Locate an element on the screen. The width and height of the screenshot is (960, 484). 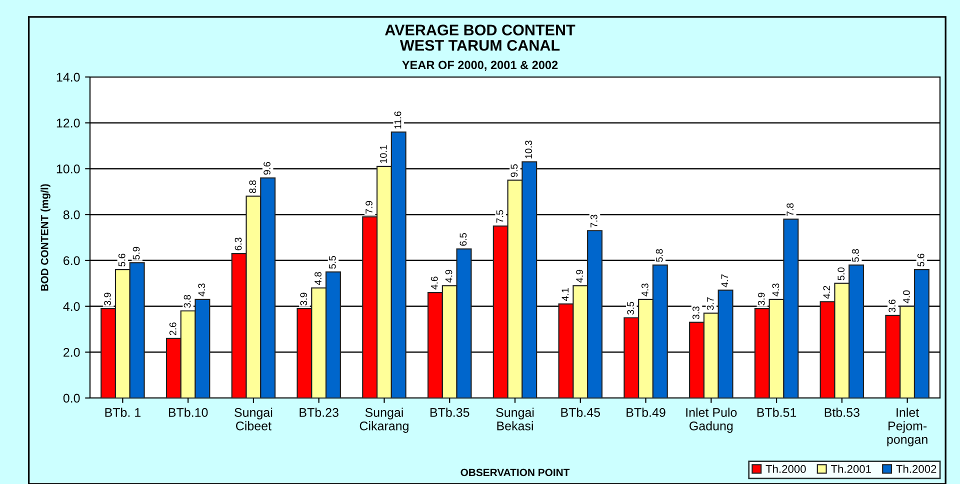
data-label: 3.3 is located at coordinates (696, 313).